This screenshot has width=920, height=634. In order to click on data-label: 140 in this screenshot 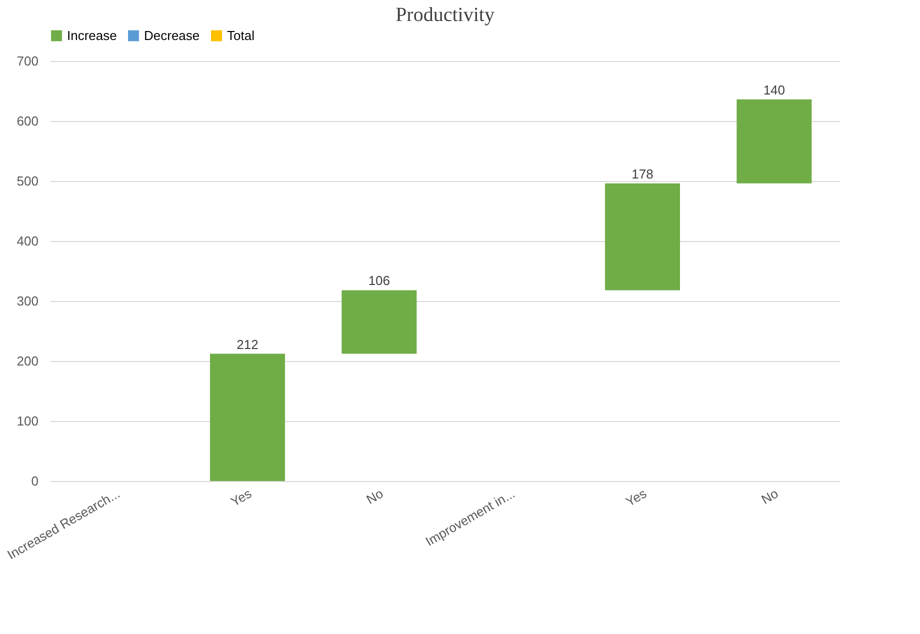, I will do `click(774, 90)`.